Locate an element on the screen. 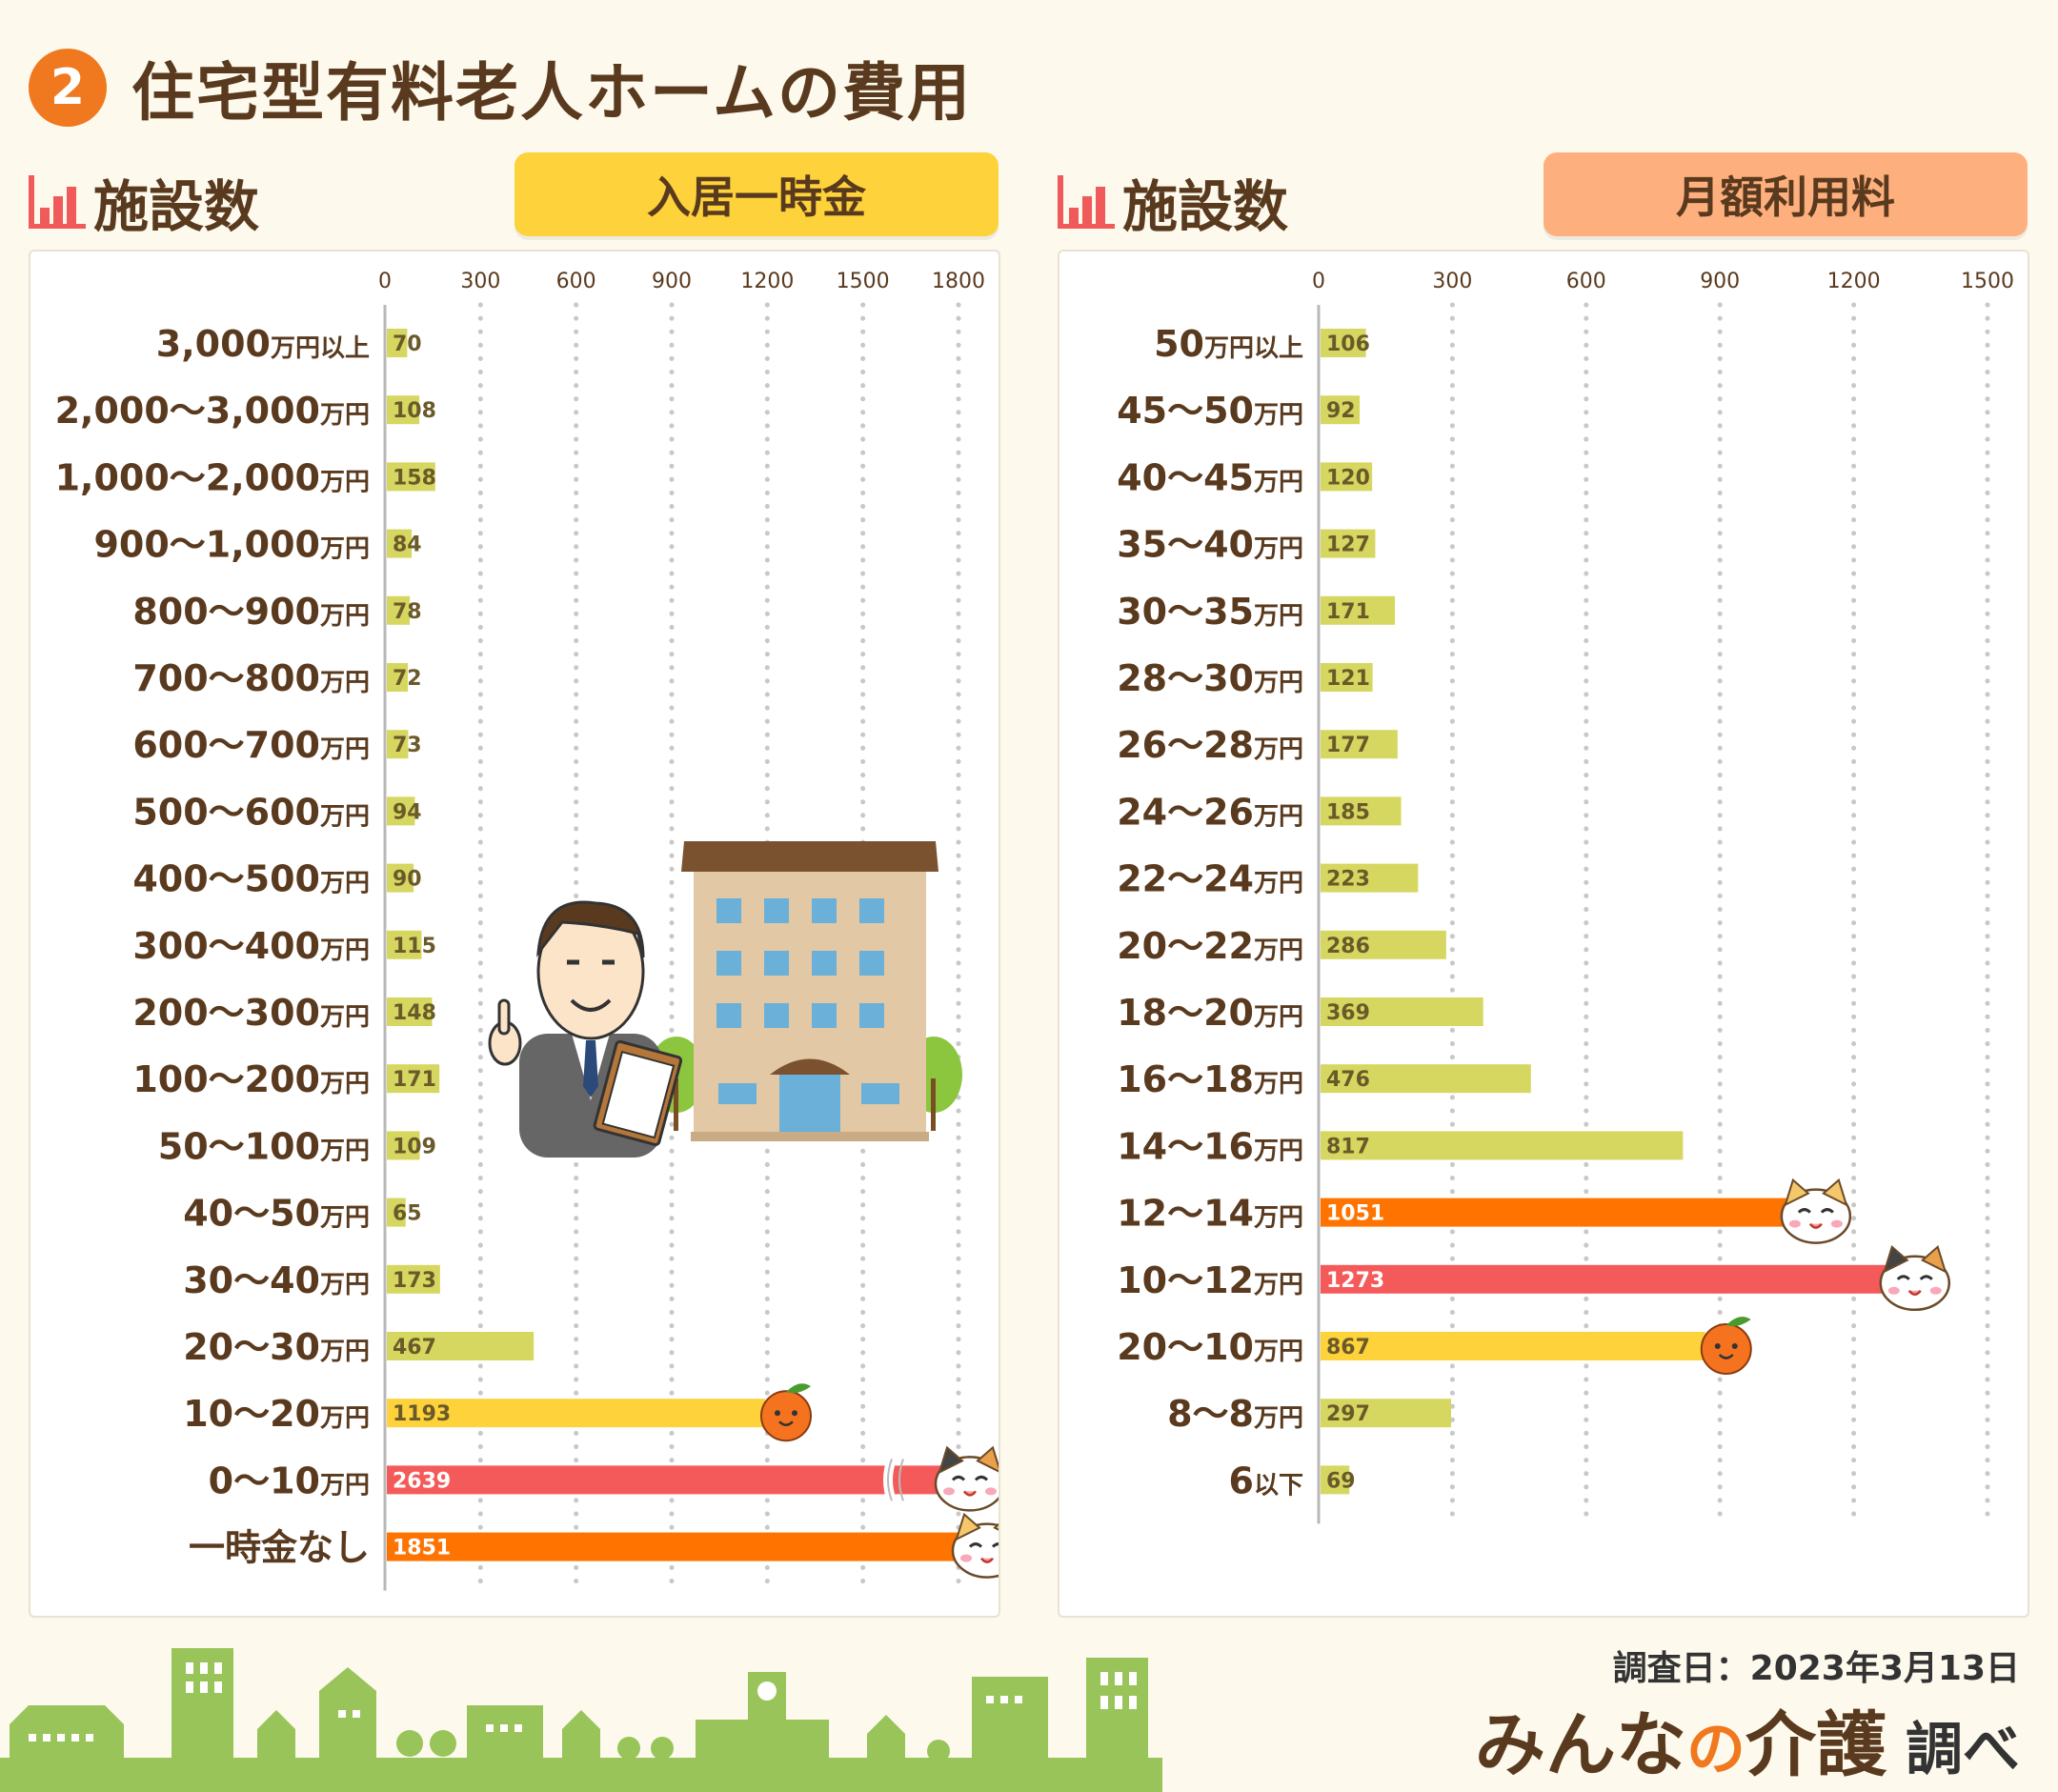 The image size is (2058, 1792). left-tab-label: 入居一時金 is located at coordinates (756, 194).